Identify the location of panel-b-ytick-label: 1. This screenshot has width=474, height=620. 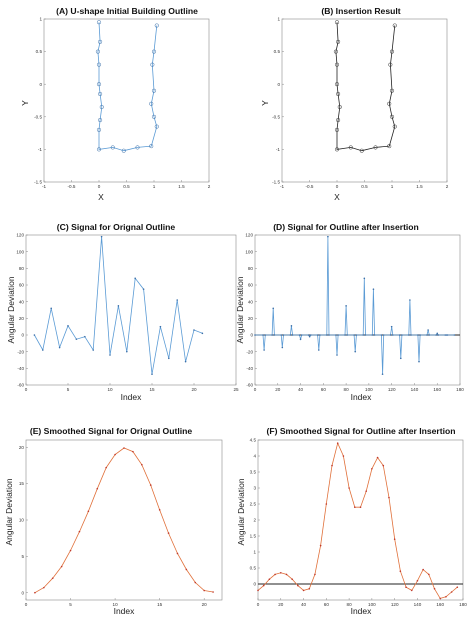
(278, 19).